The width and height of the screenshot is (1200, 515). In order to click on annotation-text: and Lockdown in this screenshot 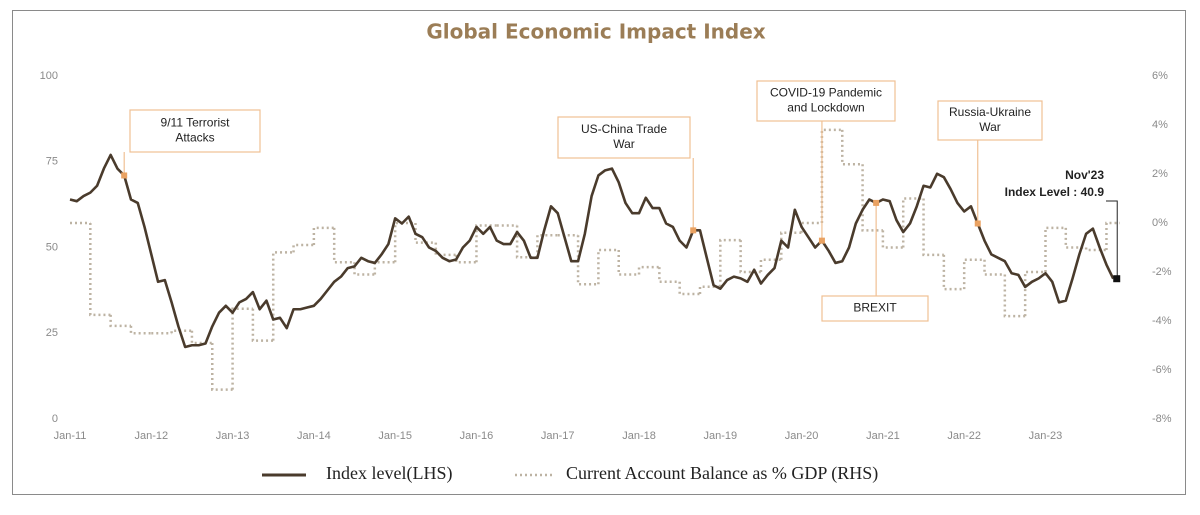, I will do `click(825, 108)`.